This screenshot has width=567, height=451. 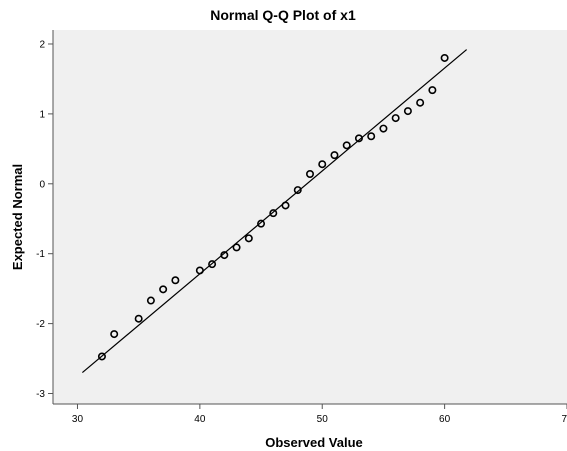 I want to click on x-tick-label: 40, so click(x=200, y=419).